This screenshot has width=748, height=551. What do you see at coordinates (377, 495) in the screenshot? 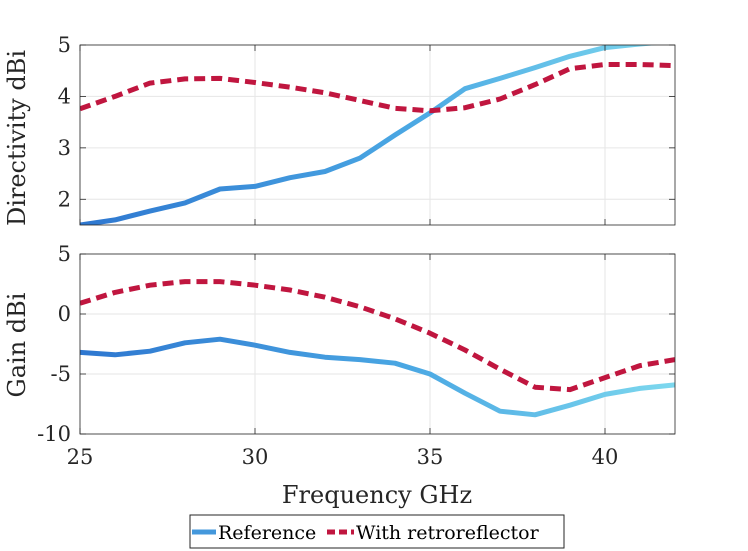
I see `xlabel-frequency: Frequency GHz` at bounding box center [377, 495].